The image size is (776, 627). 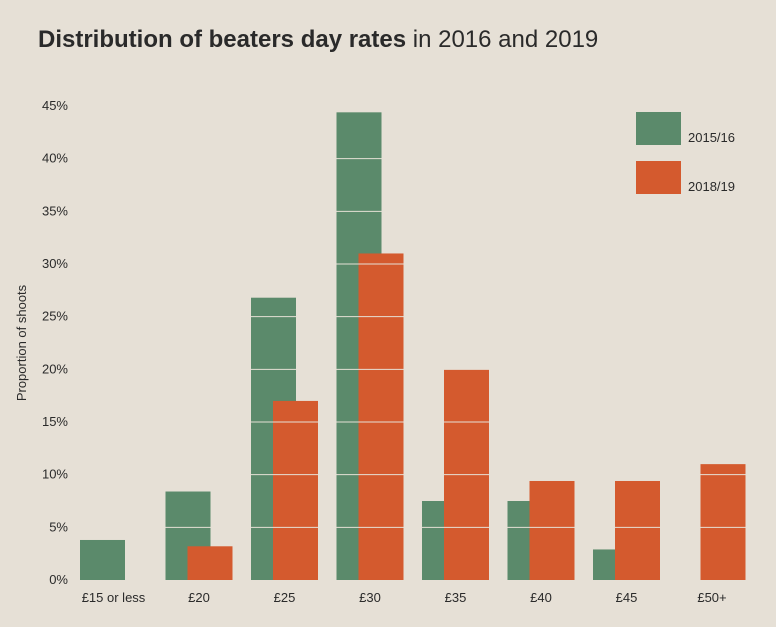 What do you see at coordinates (55, 421) in the screenshot?
I see `y-tick-label: 15%` at bounding box center [55, 421].